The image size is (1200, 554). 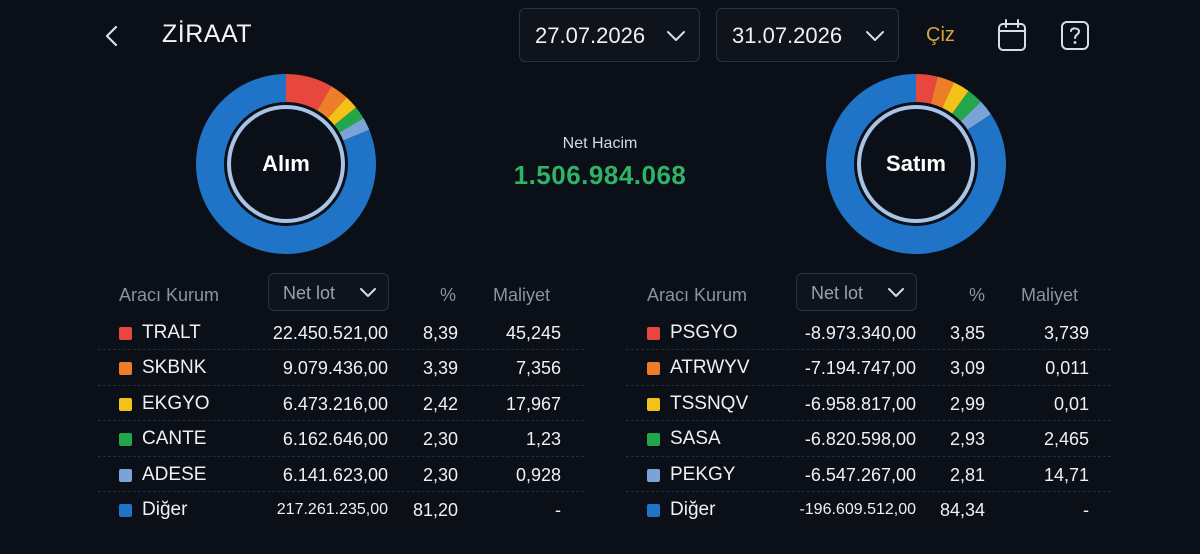 I want to click on cost-value: -, so click(x=558, y=509).